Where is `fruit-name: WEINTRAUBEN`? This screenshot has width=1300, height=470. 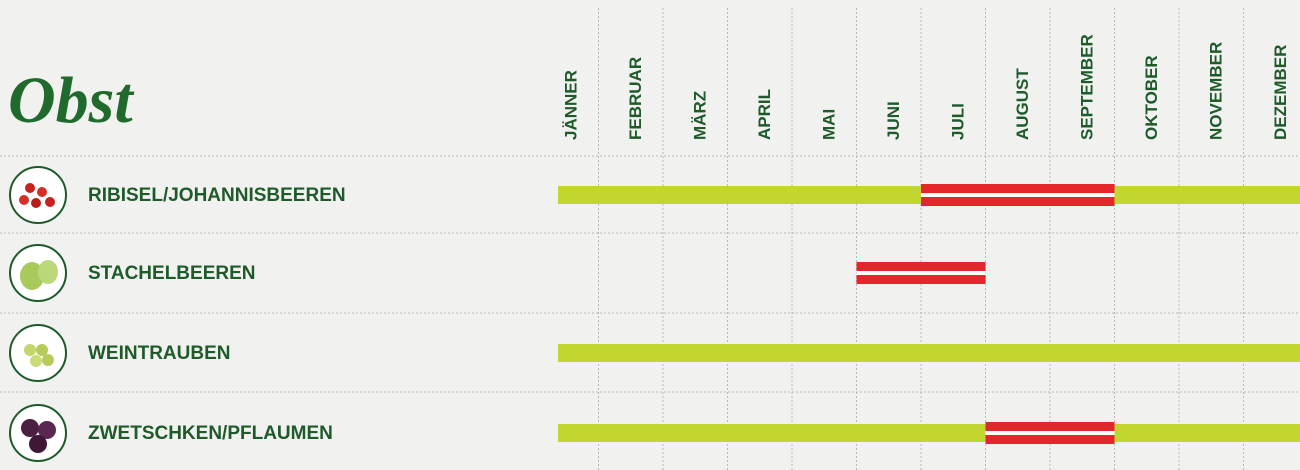
fruit-name: WEINTRAUBEN is located at coordinates (159, 353).